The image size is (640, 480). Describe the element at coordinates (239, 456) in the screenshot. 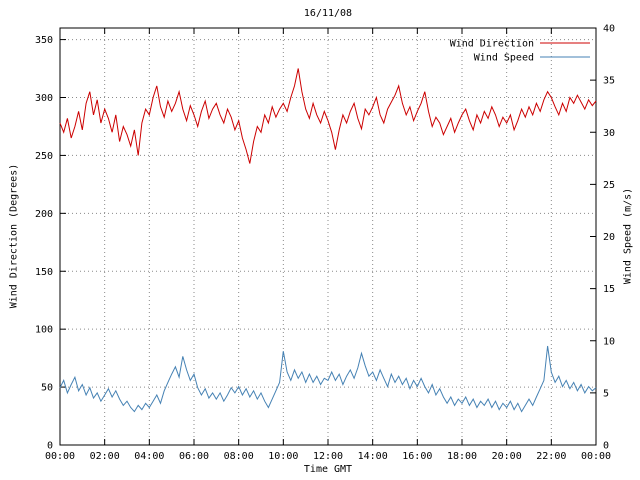

I see `x-tick-label: 08:00` at that location.